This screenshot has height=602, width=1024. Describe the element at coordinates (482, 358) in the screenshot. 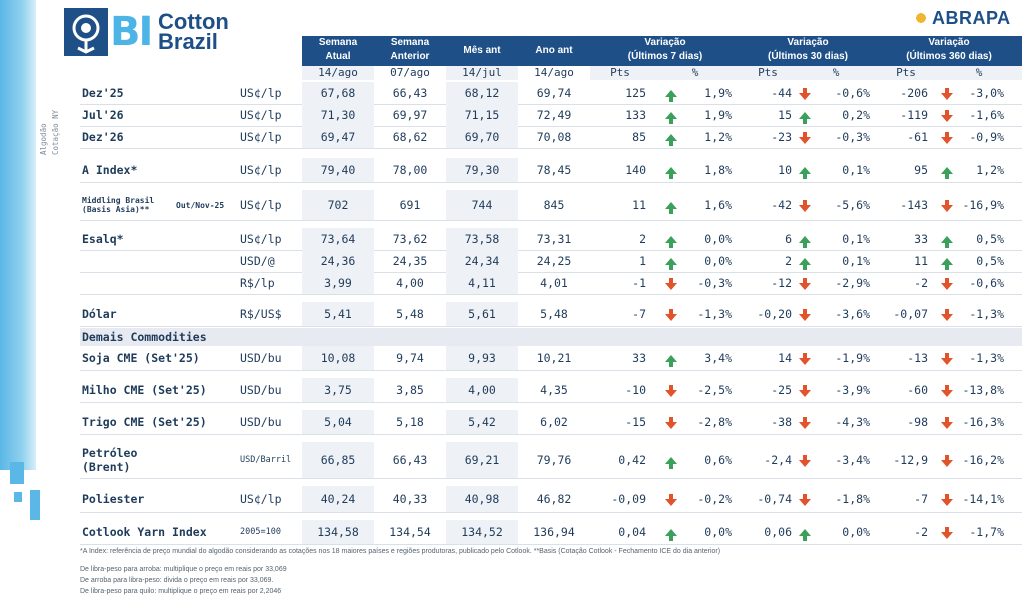

I see `row-value: 9,93` at that location.